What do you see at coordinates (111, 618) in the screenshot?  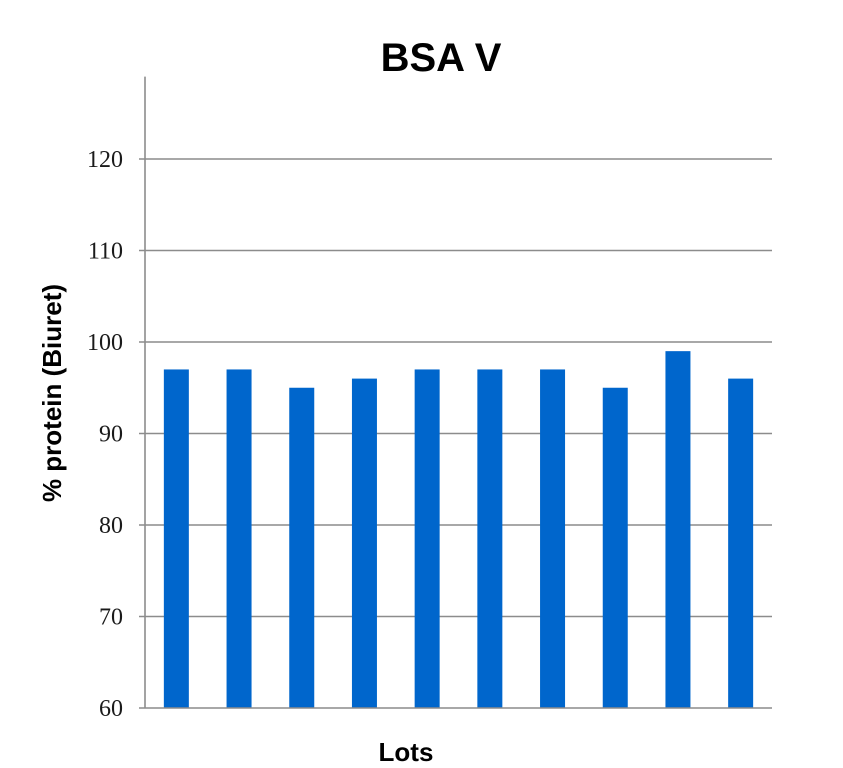 I see `y-tick-label: 70` at bounding box center [111, 618].